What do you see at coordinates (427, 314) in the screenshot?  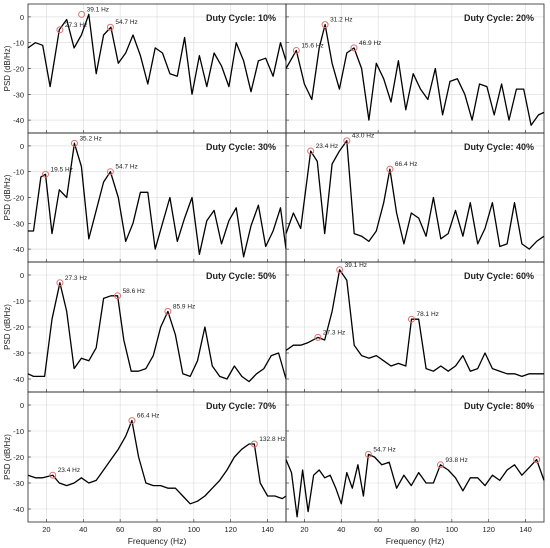 I see `peak-label: 78.1 Hz` at bounding box center [427, 314].